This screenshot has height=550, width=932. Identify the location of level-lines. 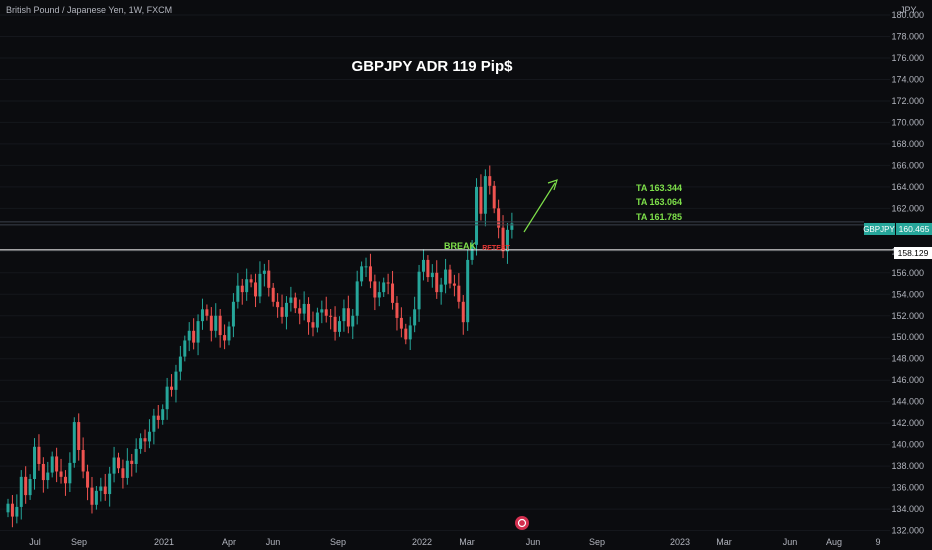
(447, 236).